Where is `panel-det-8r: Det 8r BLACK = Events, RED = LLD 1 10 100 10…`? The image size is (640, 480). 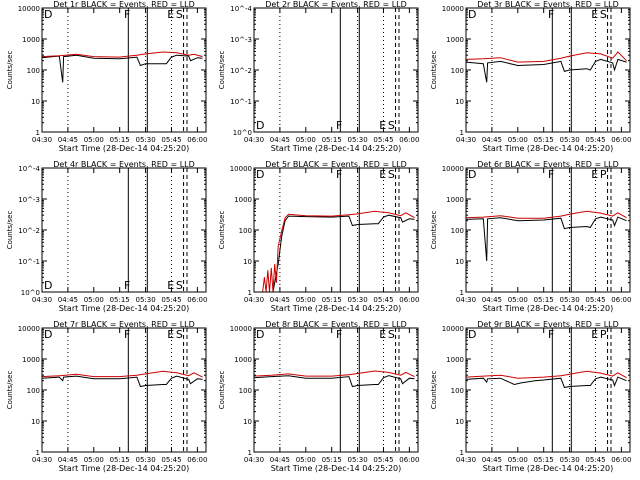
panel-det-8r: Det 8r BLACK = Events, RED = LLD 1 10 100 10… is located at coordinates (318, 396).